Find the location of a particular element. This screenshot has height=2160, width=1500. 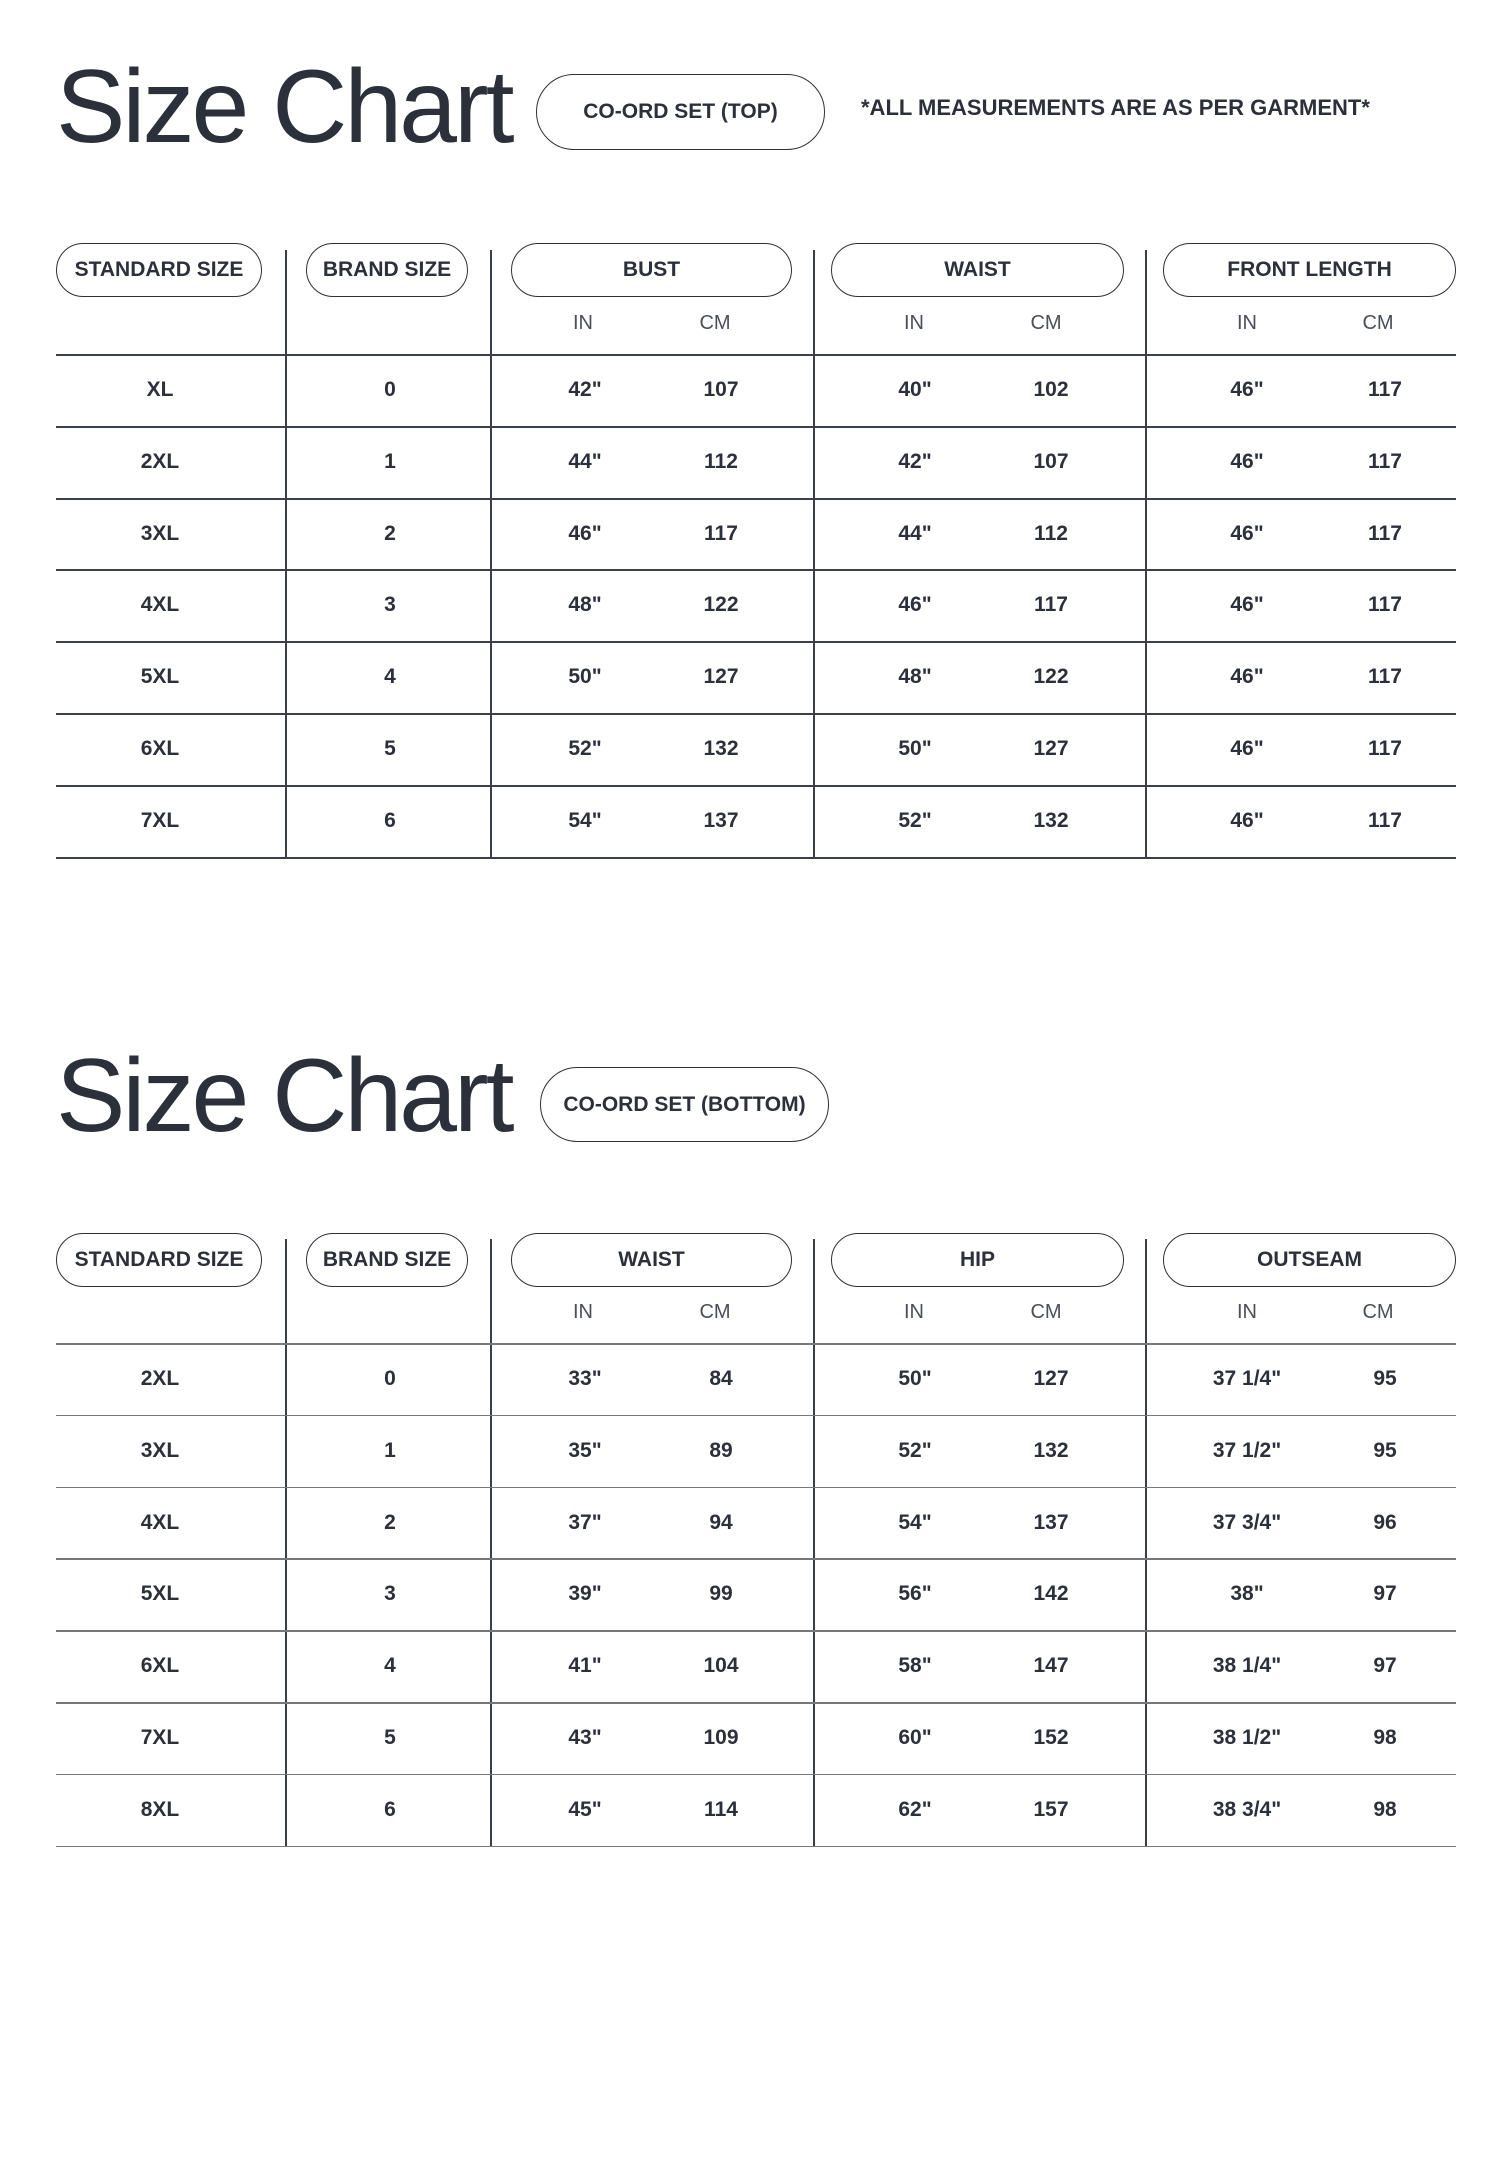

table-cell: 95 is located at coordinates (1385, 1378).